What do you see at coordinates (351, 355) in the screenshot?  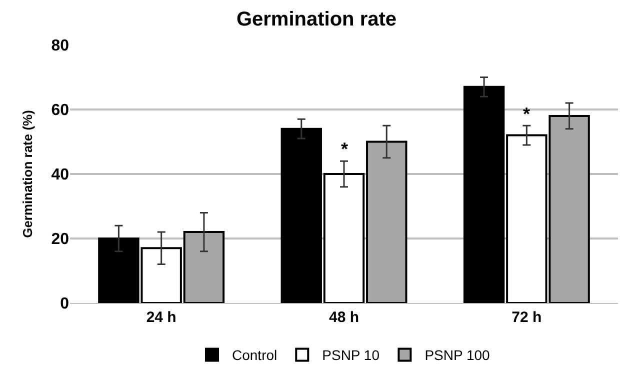 I see `legend-label: PSNP 10` at bounding box center [351, 355].